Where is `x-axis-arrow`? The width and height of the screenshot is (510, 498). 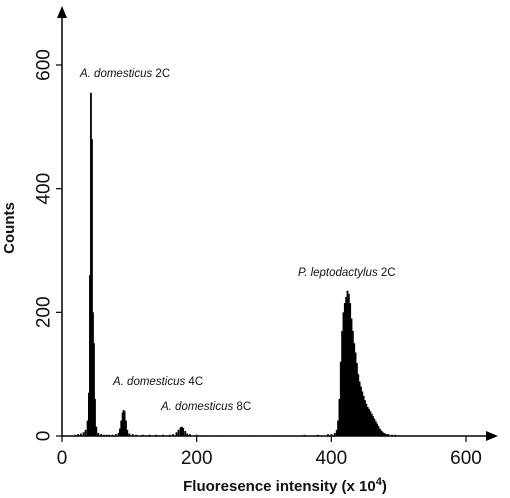
x-axis-arrow is located at coordinates (492, 436).